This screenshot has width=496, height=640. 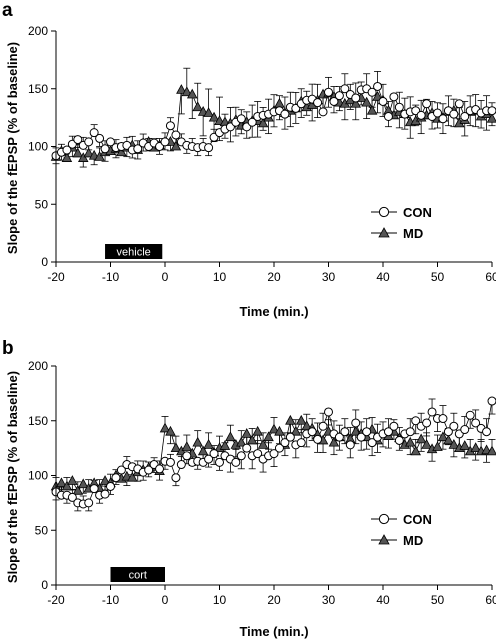 What do you see at coordinates (165, 600) in the screenshot?
I see `x-tick-label: 0` at bounding box center [165, 600].